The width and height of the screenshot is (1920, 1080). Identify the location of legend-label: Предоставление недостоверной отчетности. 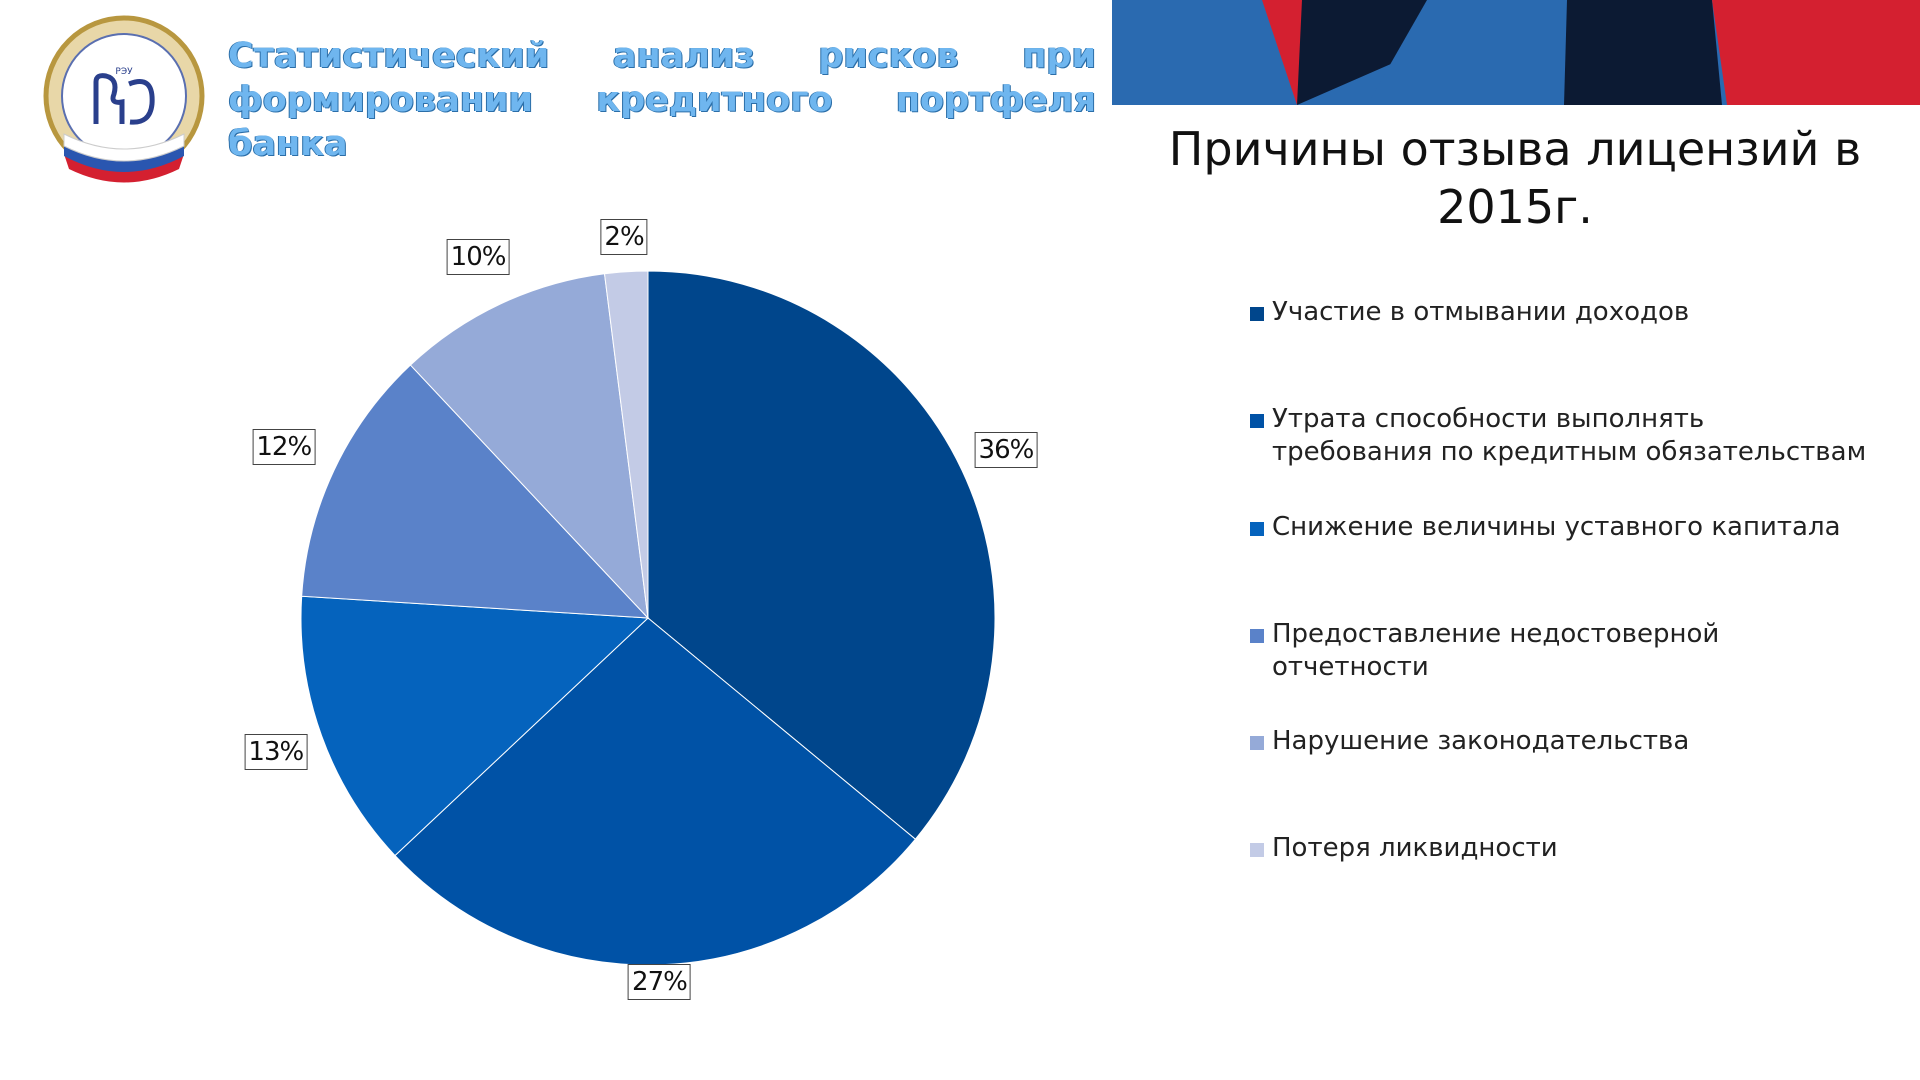
(1496, 650).